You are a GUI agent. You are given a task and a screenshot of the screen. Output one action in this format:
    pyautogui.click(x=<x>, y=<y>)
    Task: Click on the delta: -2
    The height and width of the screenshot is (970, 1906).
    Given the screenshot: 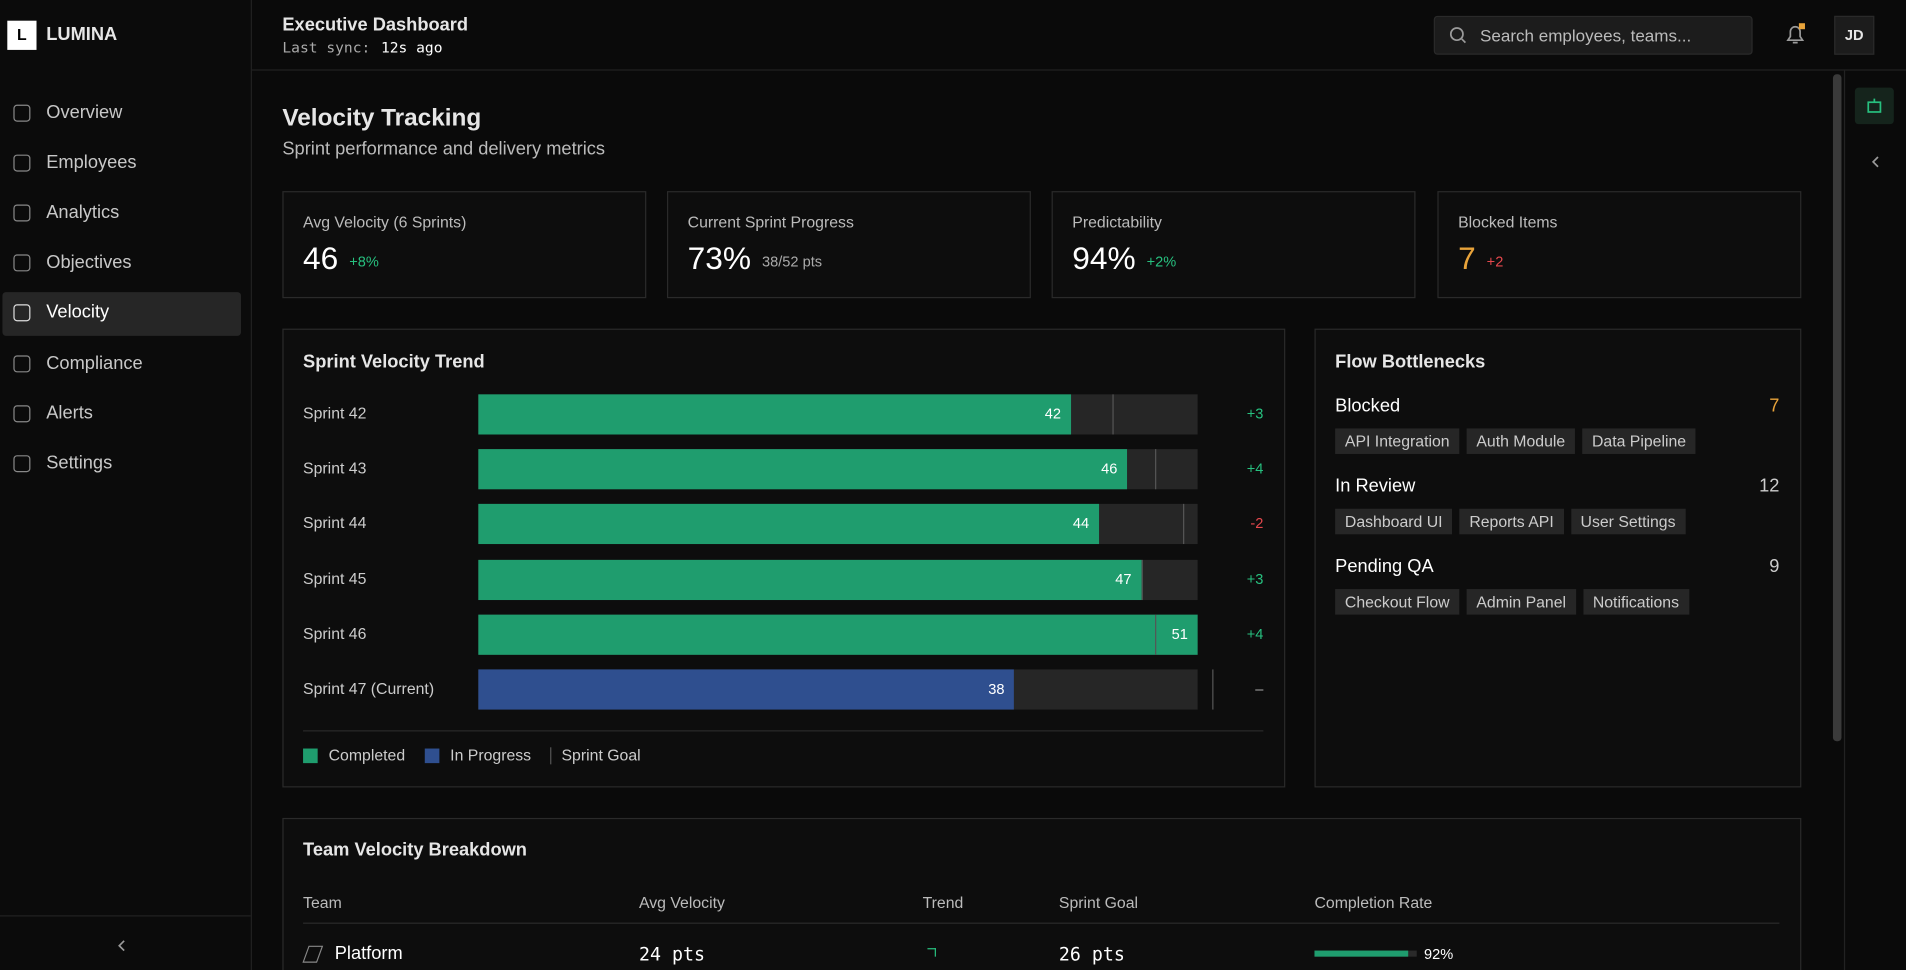 What is the action you would take?
    pyautogui.click(x=1257, y=523)
    